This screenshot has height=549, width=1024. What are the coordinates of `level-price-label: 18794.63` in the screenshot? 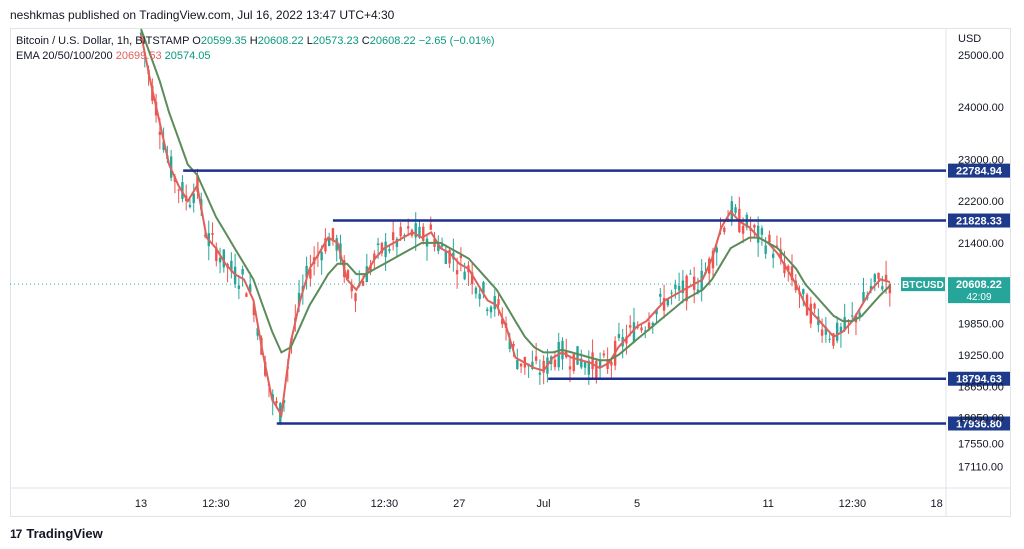 It's located at (979, 380).